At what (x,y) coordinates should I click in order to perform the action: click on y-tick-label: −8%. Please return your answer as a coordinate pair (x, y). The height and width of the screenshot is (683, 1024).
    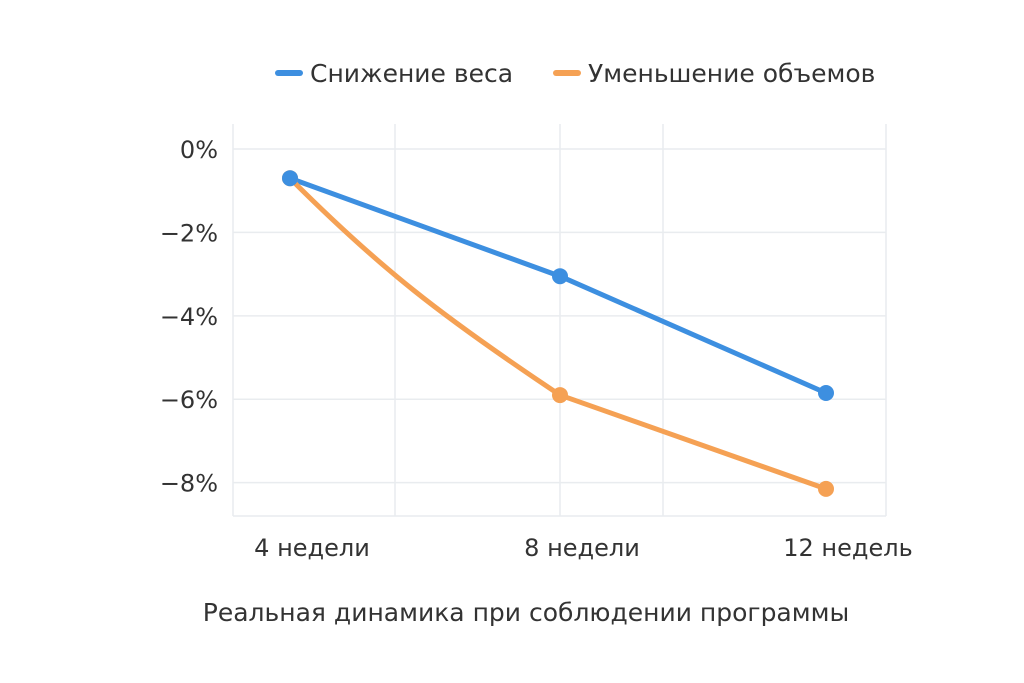
    Looking at the image, I should click on (189, 484).